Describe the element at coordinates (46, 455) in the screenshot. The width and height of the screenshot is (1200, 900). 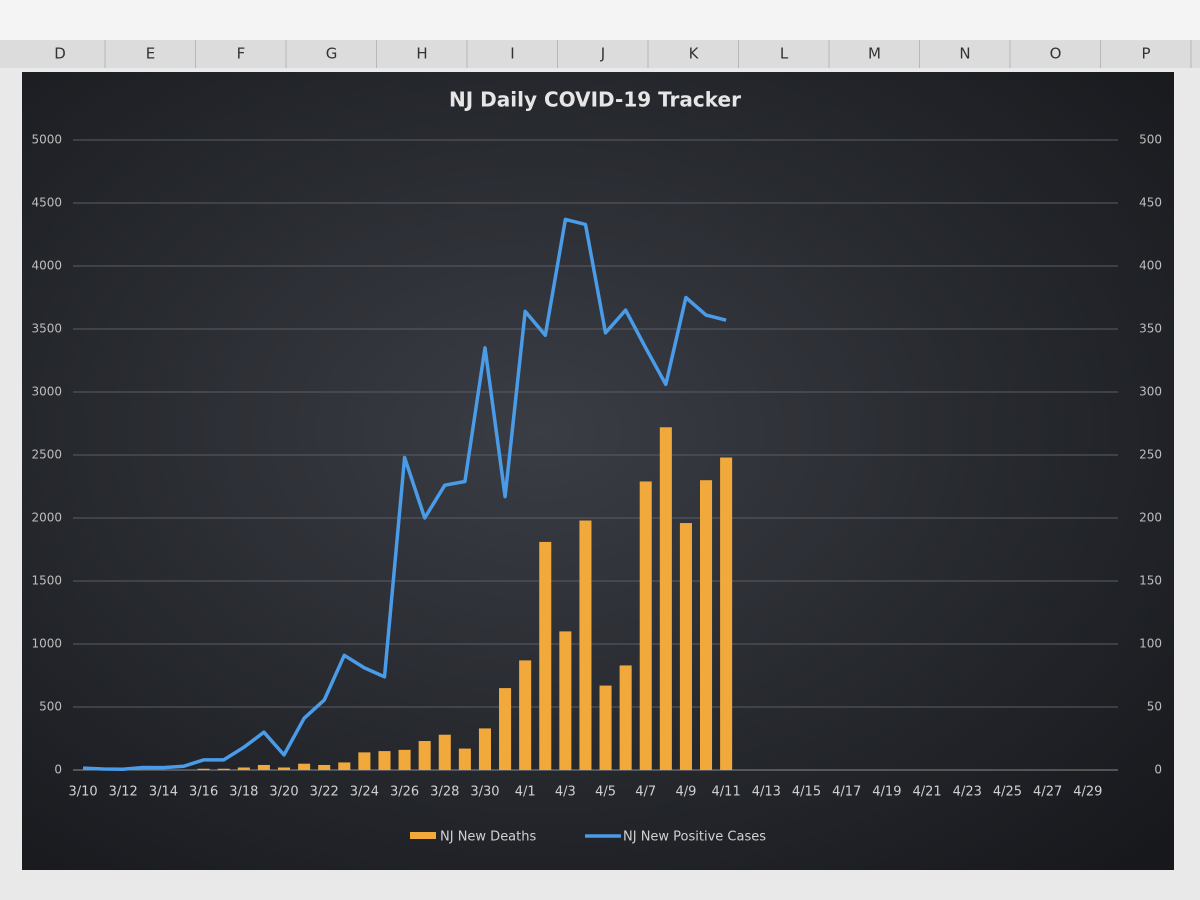
I see `y-tick-label: 2500` at that location.